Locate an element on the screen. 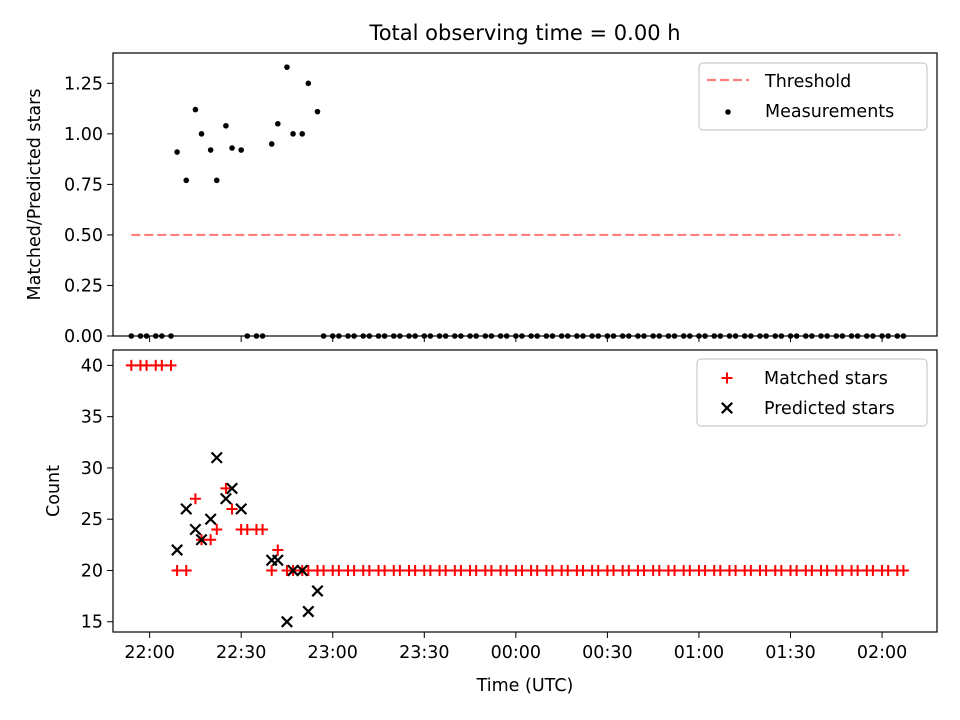 The width and height of the screenshot is (960, 720). y-tick-label: 30 is located at coordinates (92, 469).